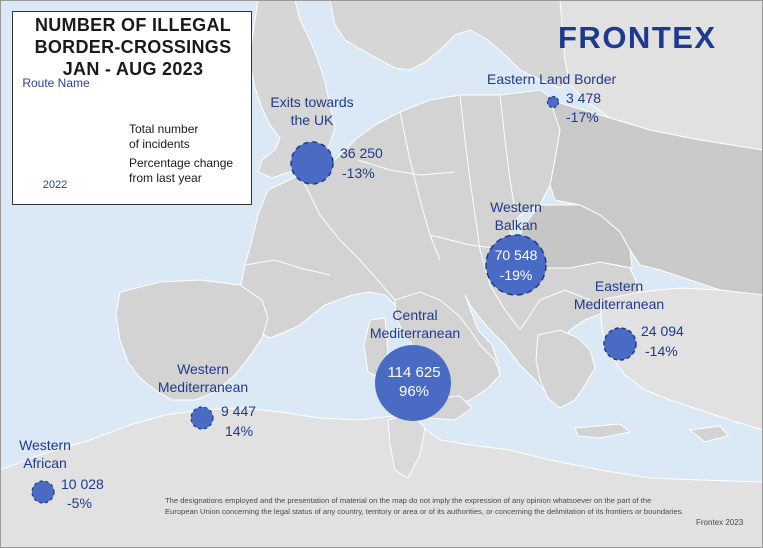  What do you see at coordinates (239, 411) in the screenshot?
I see `route-count-western-mediterranean: 9 447` at bounding box center [239, 411].